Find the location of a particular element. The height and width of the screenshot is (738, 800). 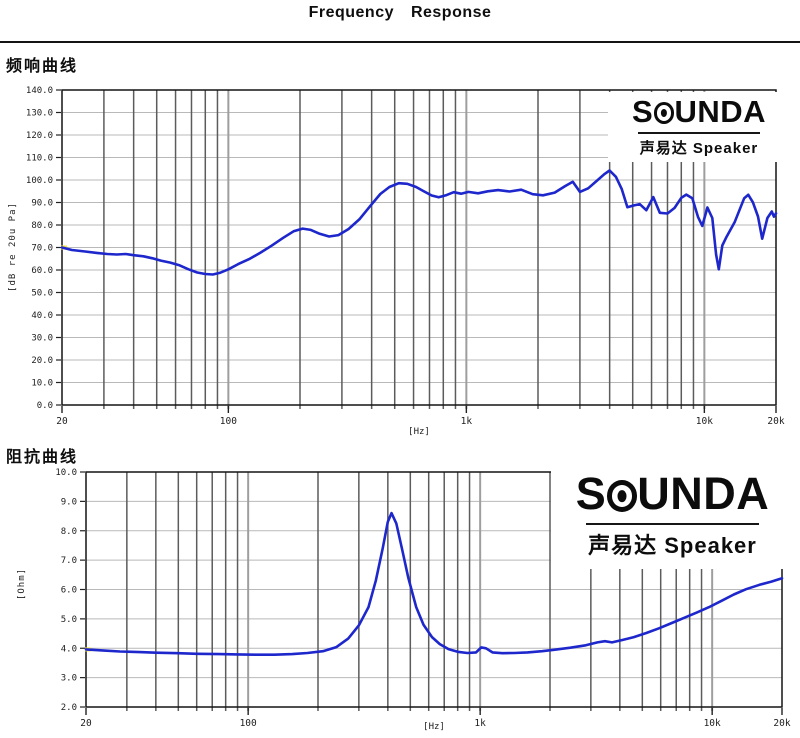

impedance-chart-title: 阻抗曲线 is located at coordinates (42, 457).